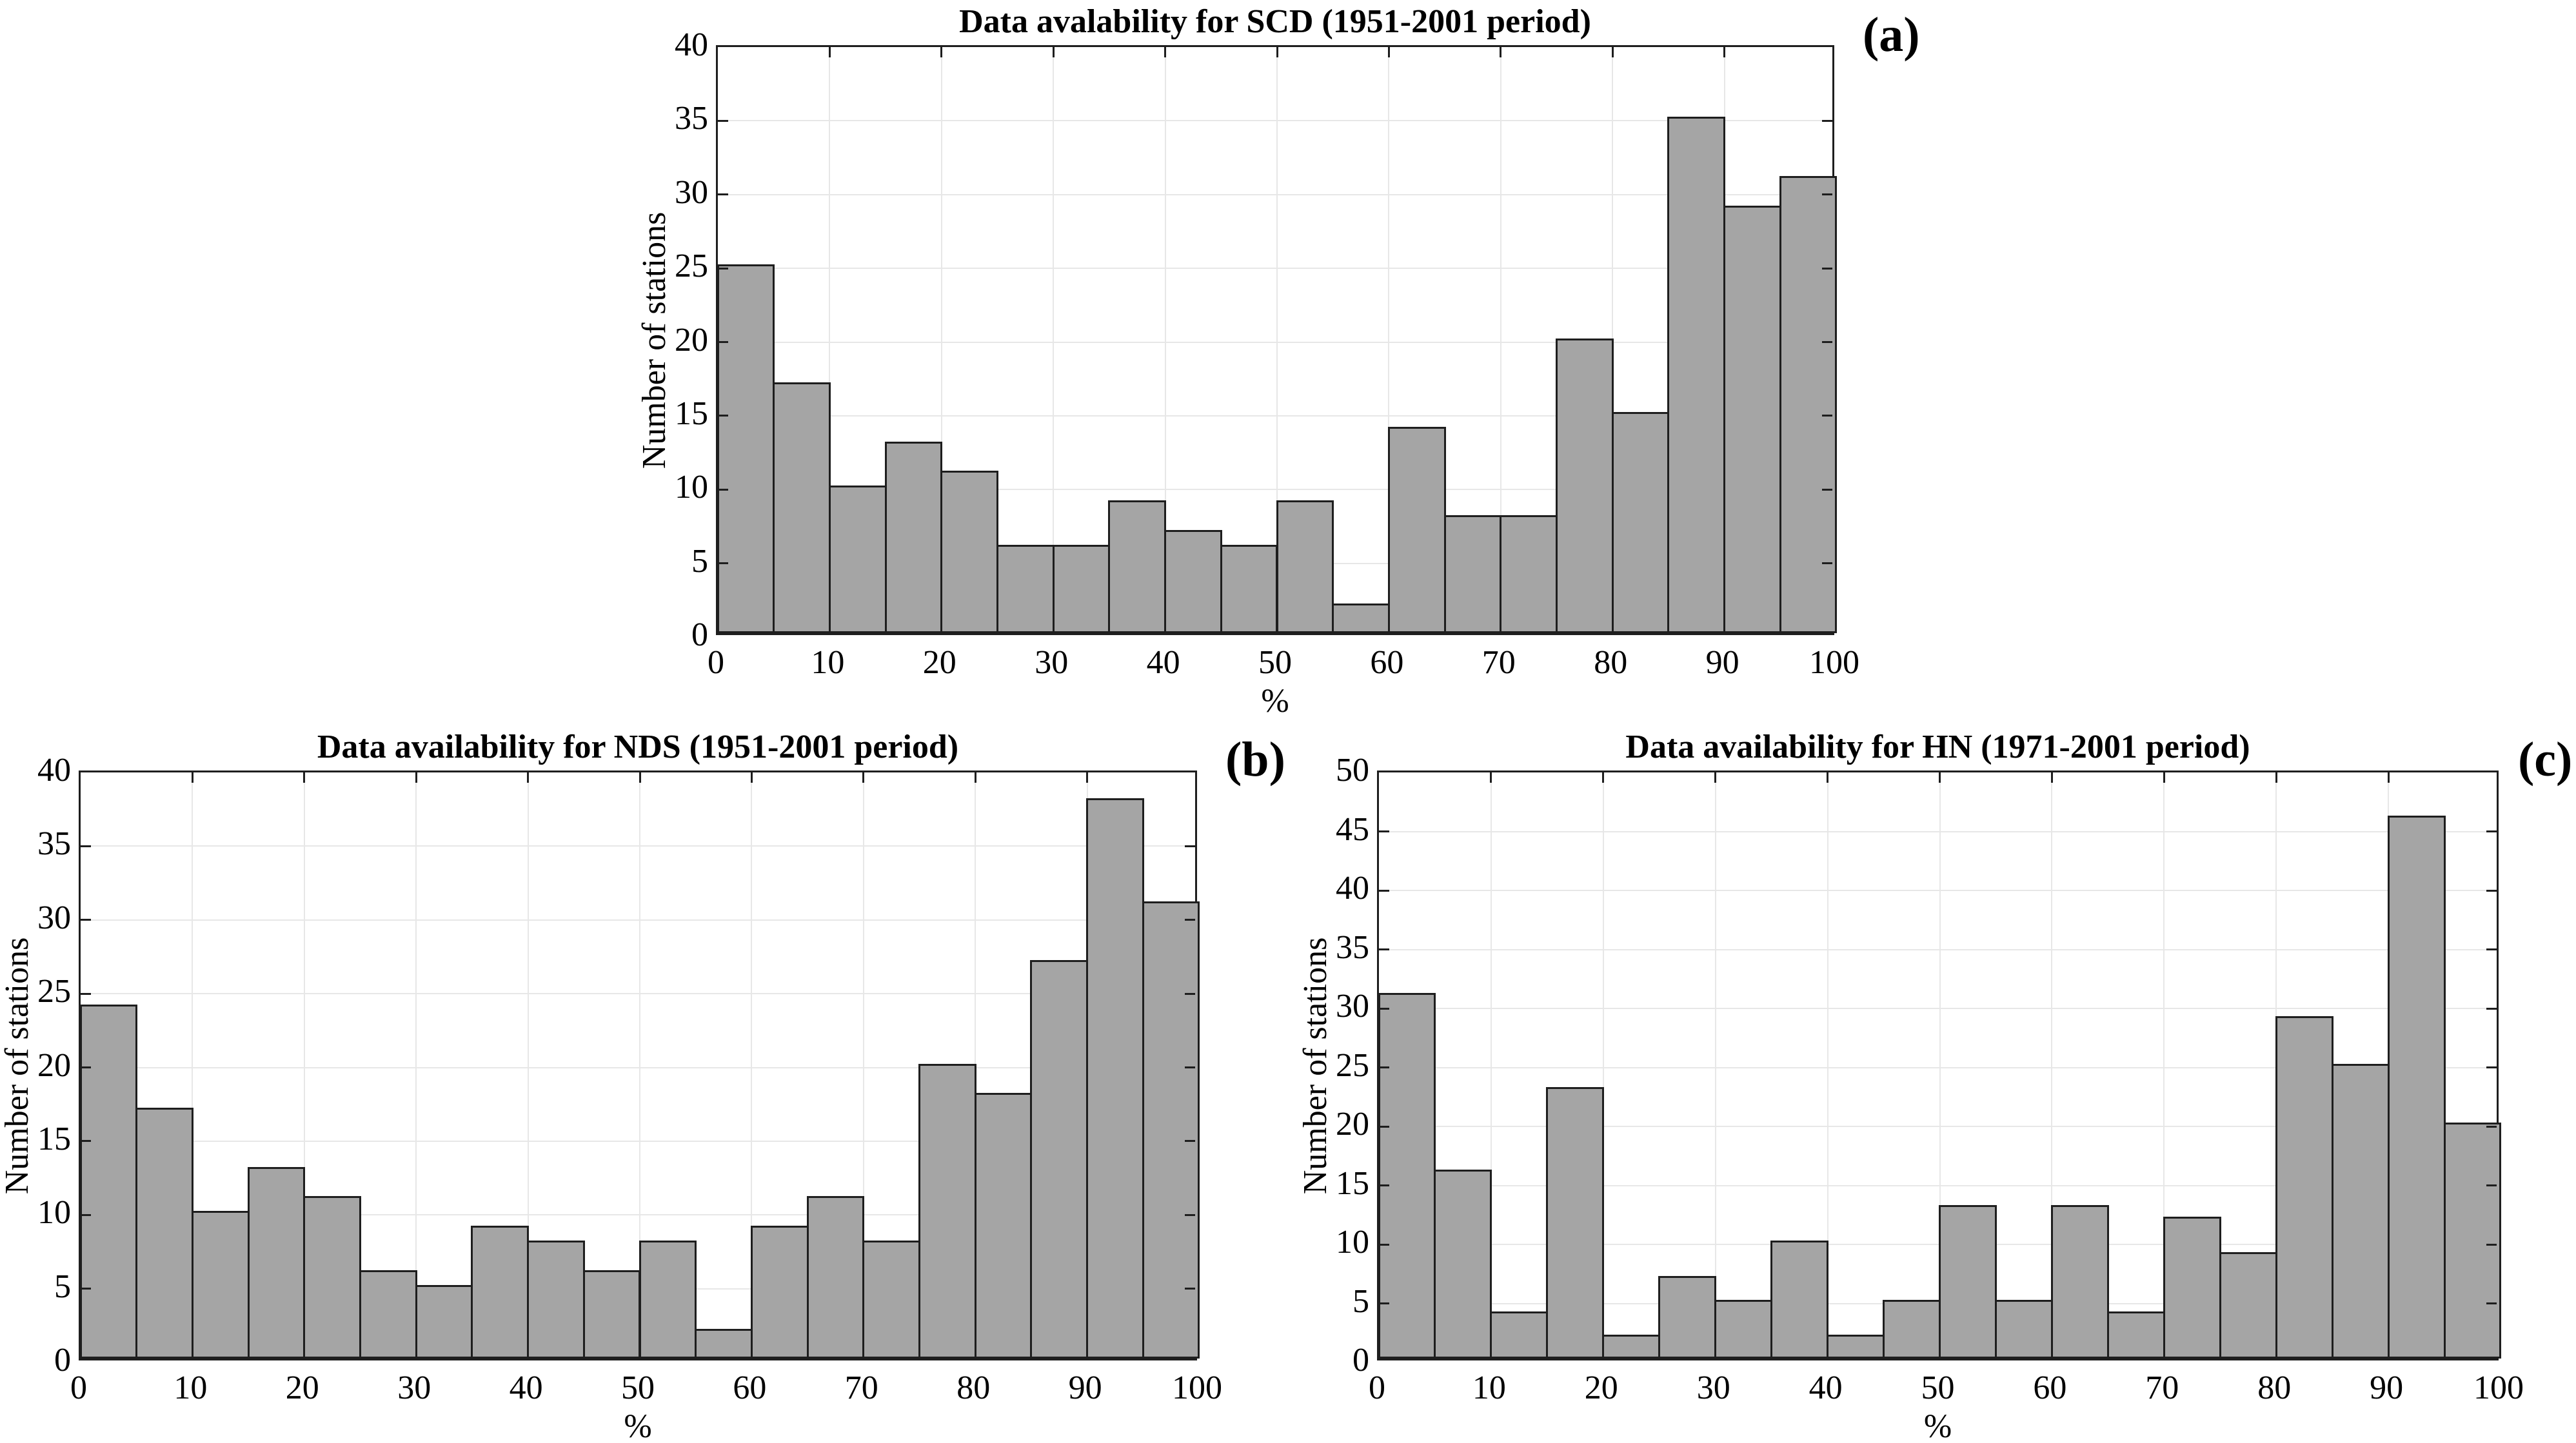 The width and height of the screenshot is (2576, 1443). What do you see at coordinates (2162, 1387) in the screenshot?
I see `x-tick-label: 70` at bounding box center [2162, 1387].